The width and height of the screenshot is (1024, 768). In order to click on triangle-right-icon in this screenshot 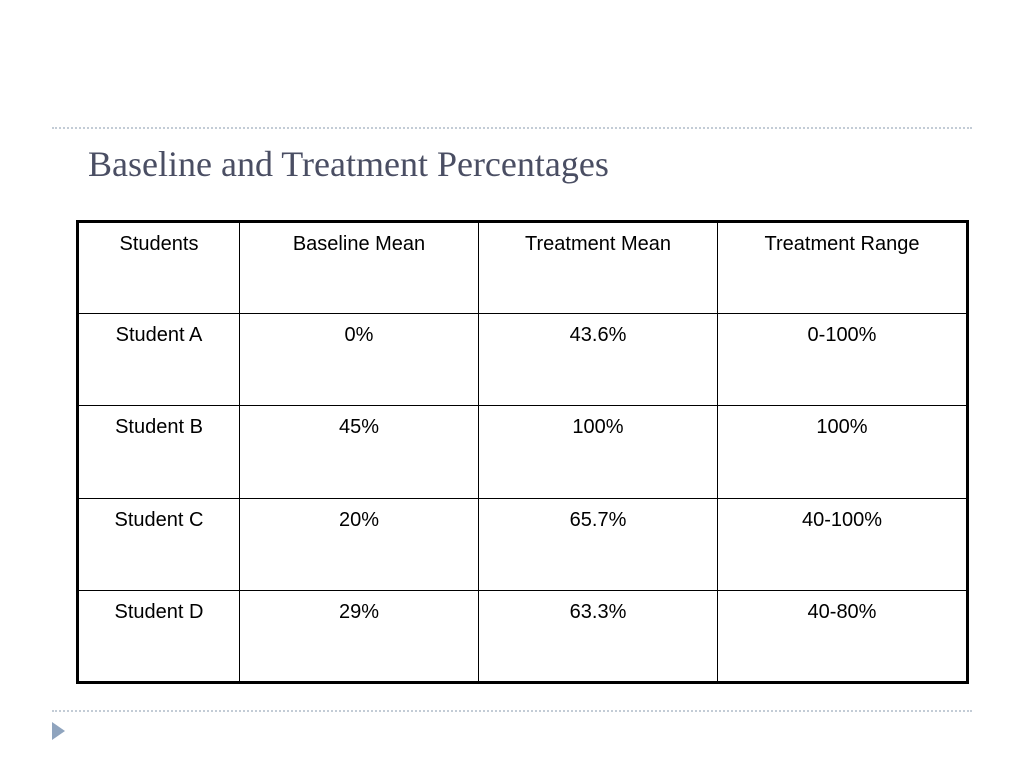, I will do `click(58, 731)`.